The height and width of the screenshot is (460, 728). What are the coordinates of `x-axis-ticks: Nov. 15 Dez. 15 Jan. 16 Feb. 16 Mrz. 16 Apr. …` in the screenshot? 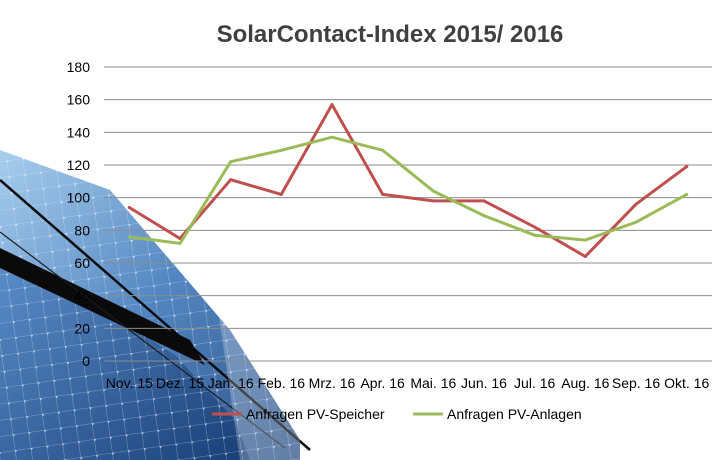 It's located at (408, 383).